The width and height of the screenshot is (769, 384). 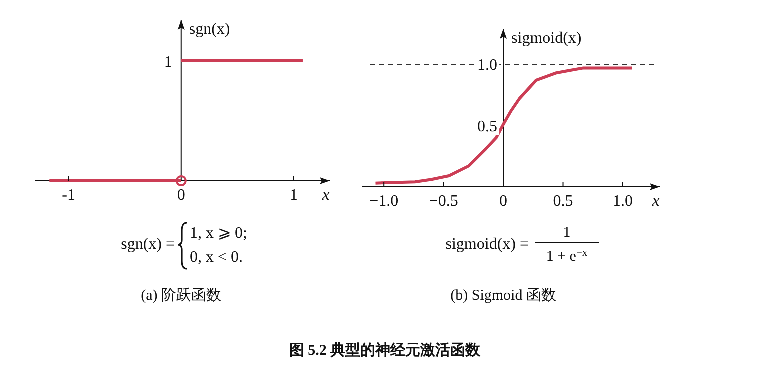 What do you see at coordinates (148, 244) in the screenshot?
I see `text: sgn(x) =` at bounding box center [148, 244].